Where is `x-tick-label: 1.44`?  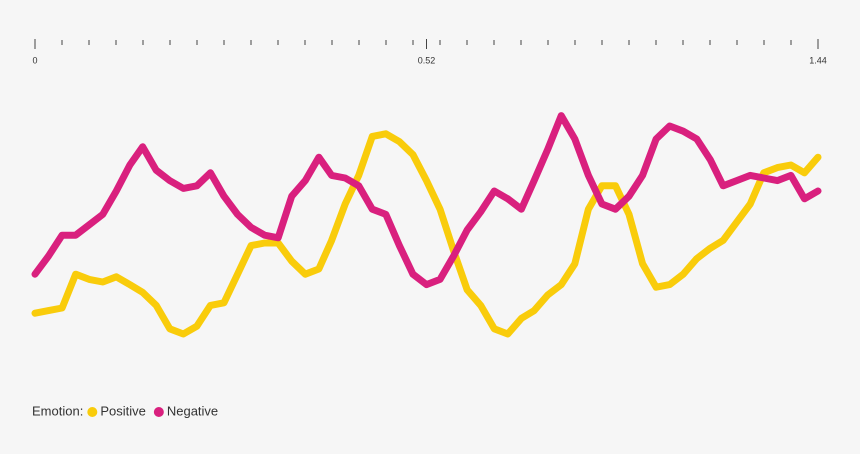
x-tick-label: 1.44 is located at coordinates (818, 60).